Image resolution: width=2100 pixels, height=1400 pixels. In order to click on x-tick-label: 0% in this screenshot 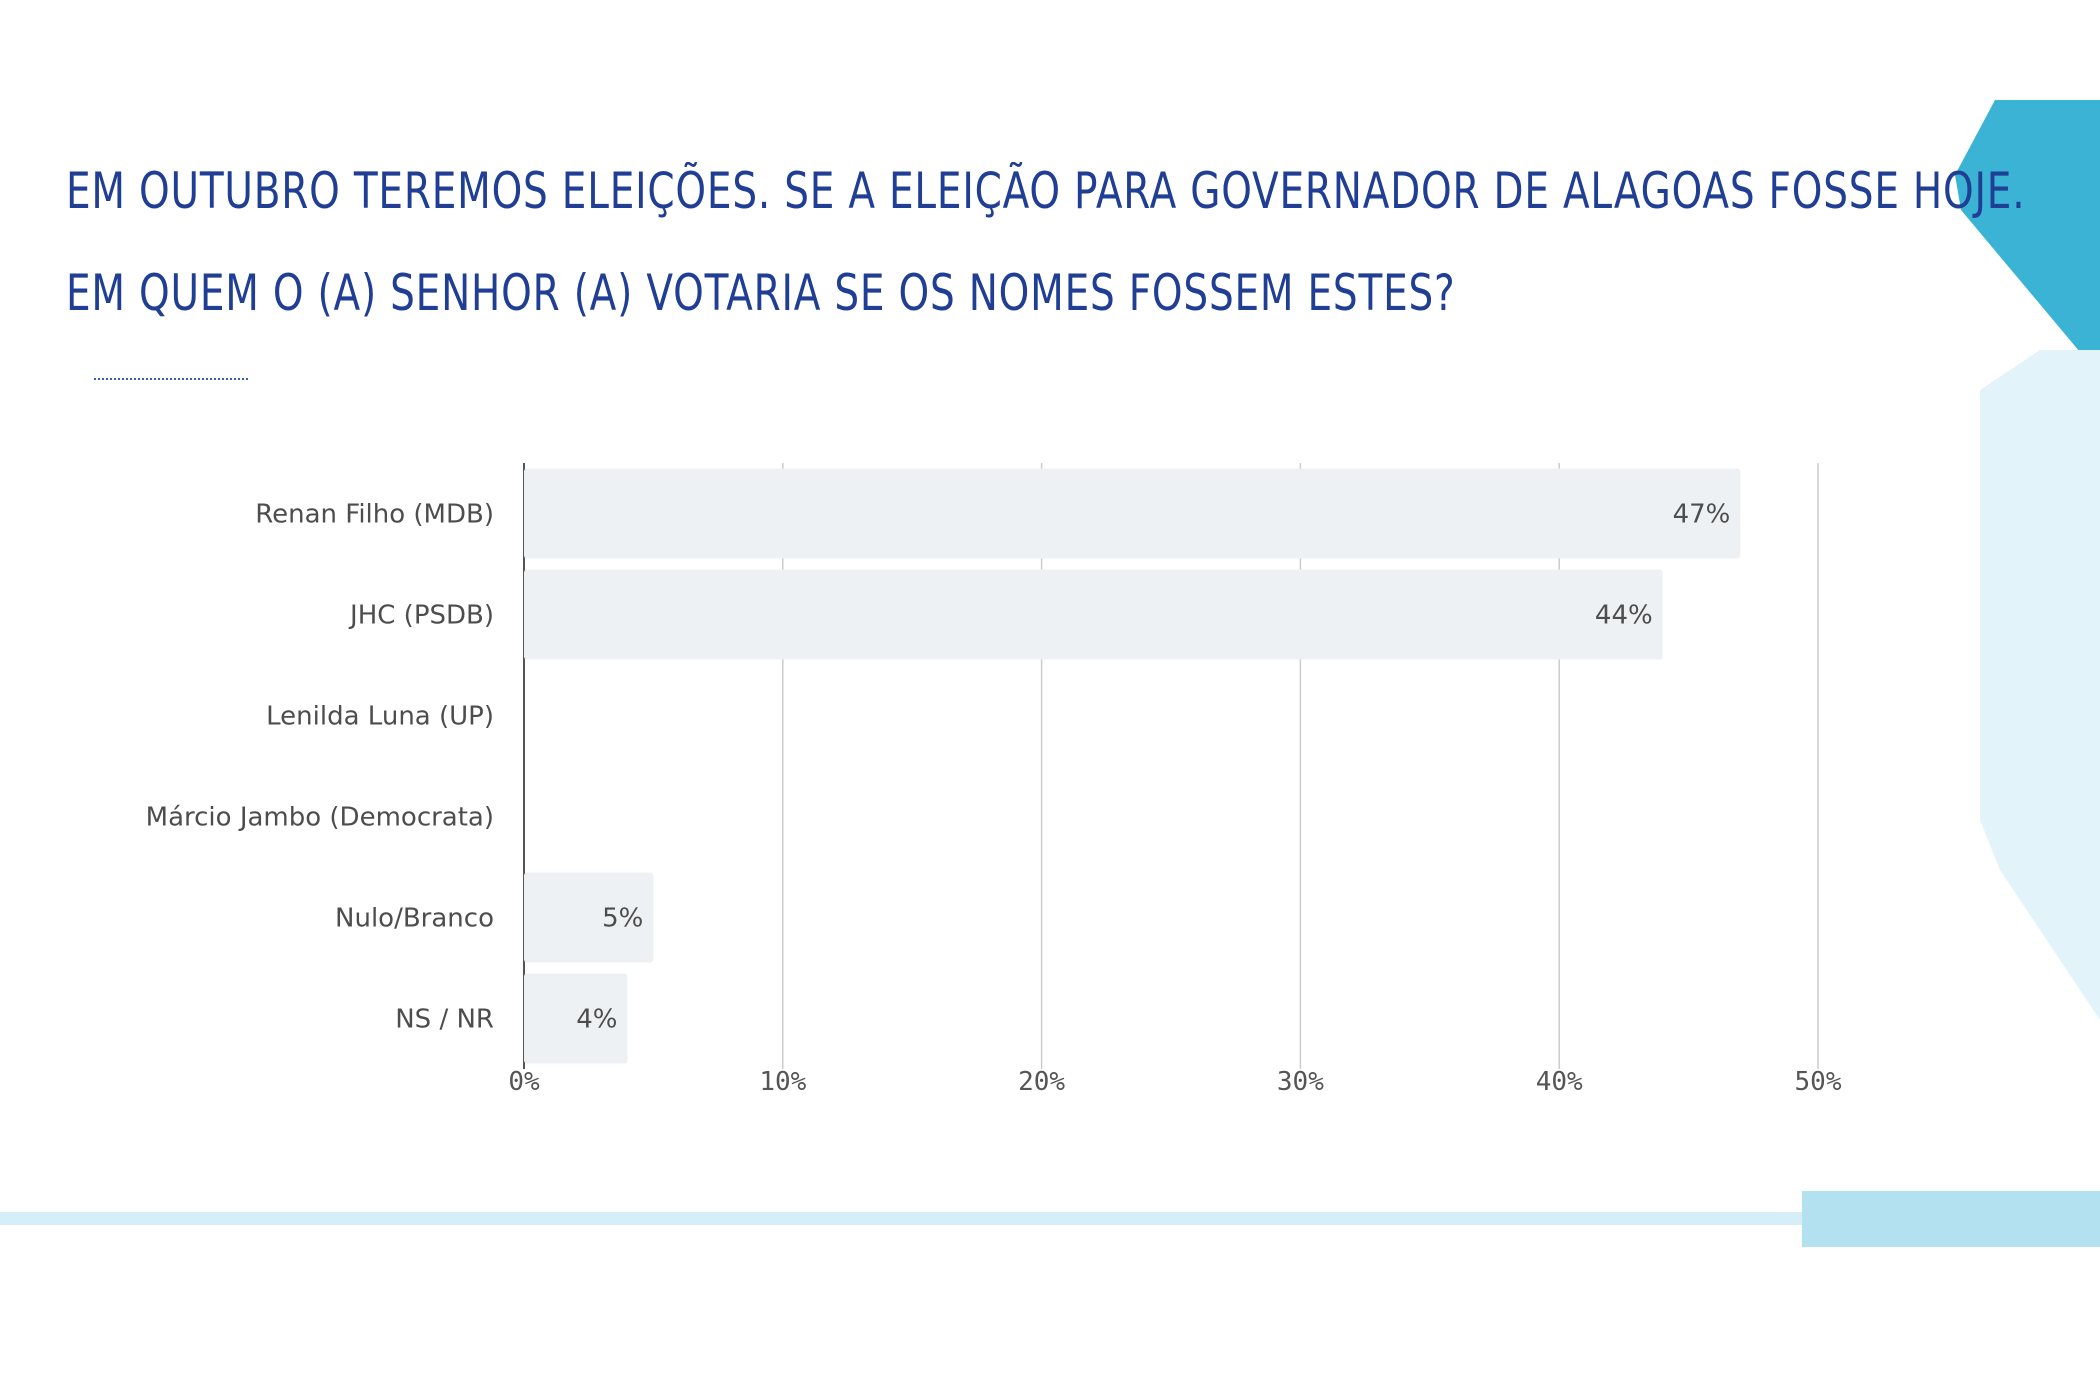, I will do `click(524, 1082)`.